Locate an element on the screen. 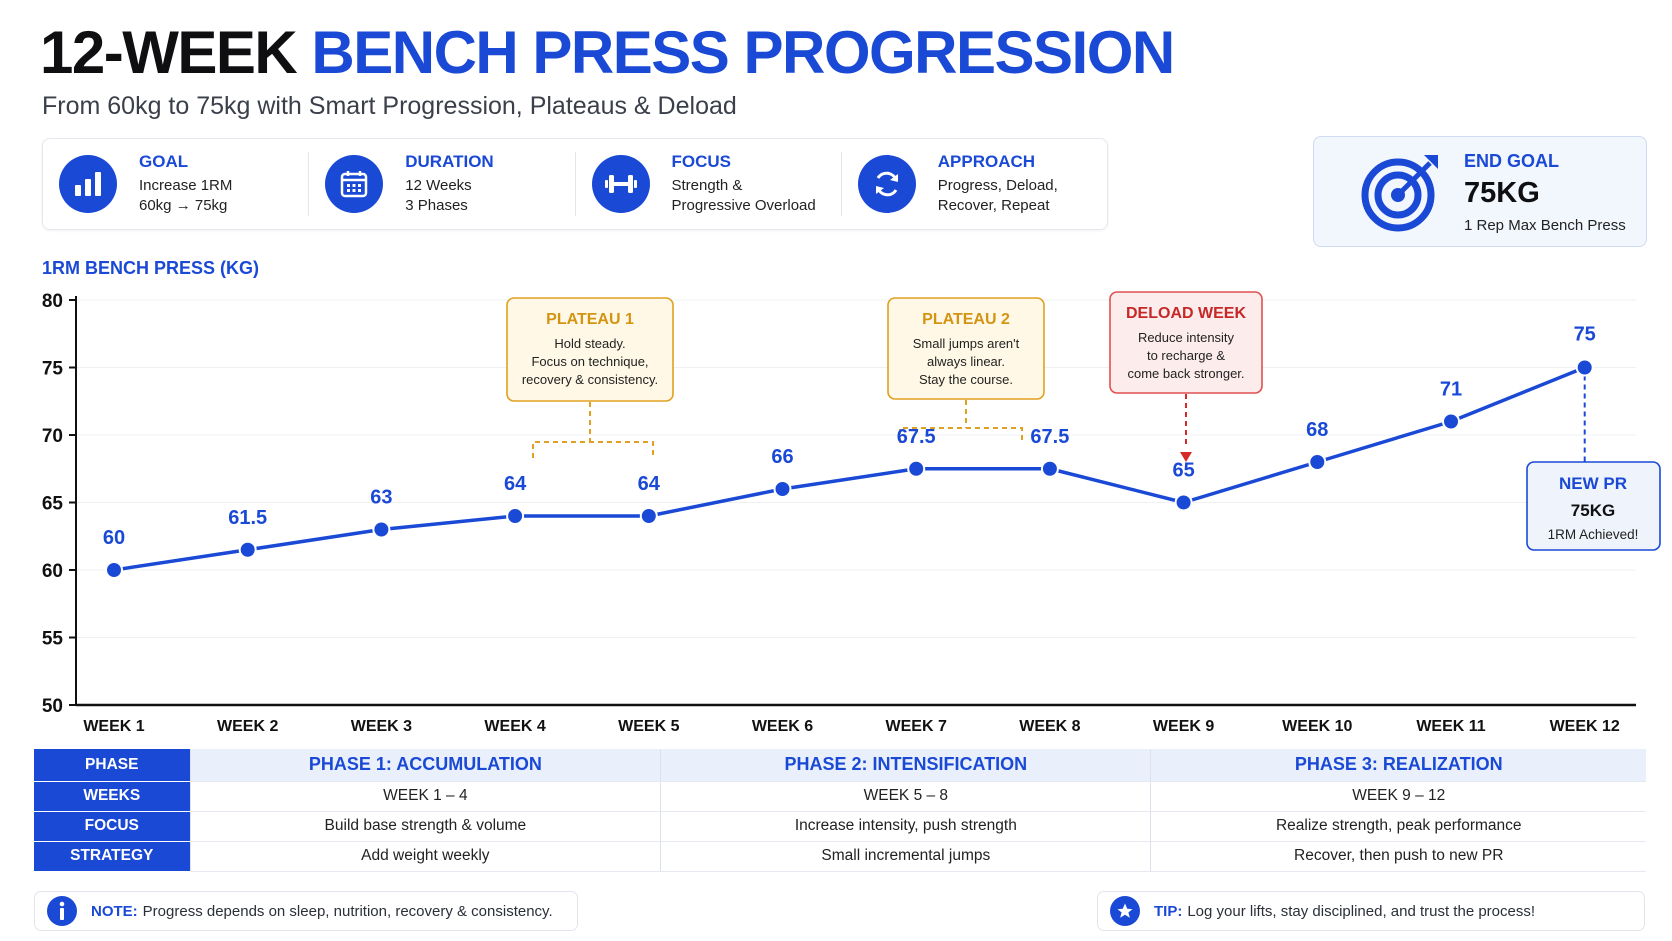 The image size is (1672, 941). phase-3-weeks: WEEK 9 – 12 is located at coordinates (1398, 796).